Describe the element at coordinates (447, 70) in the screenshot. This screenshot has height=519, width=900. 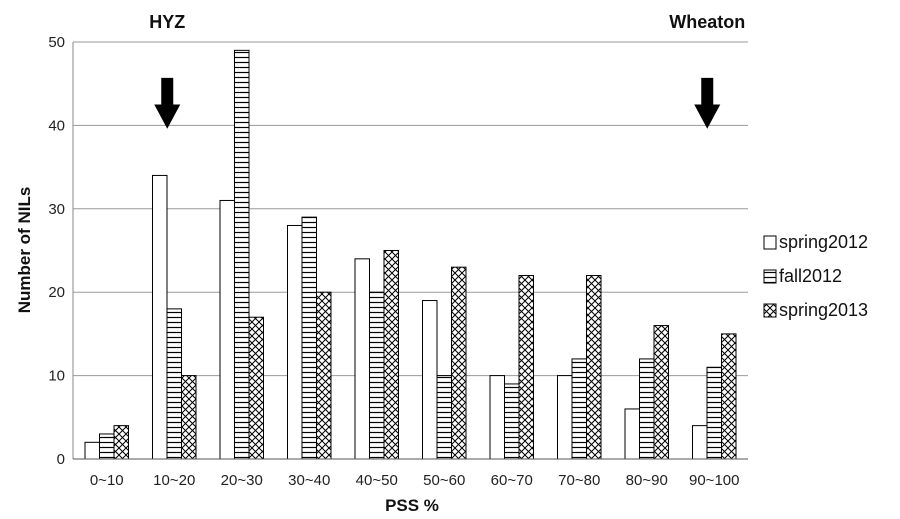
I see `annotations: HYZ Wheaton` at that location.